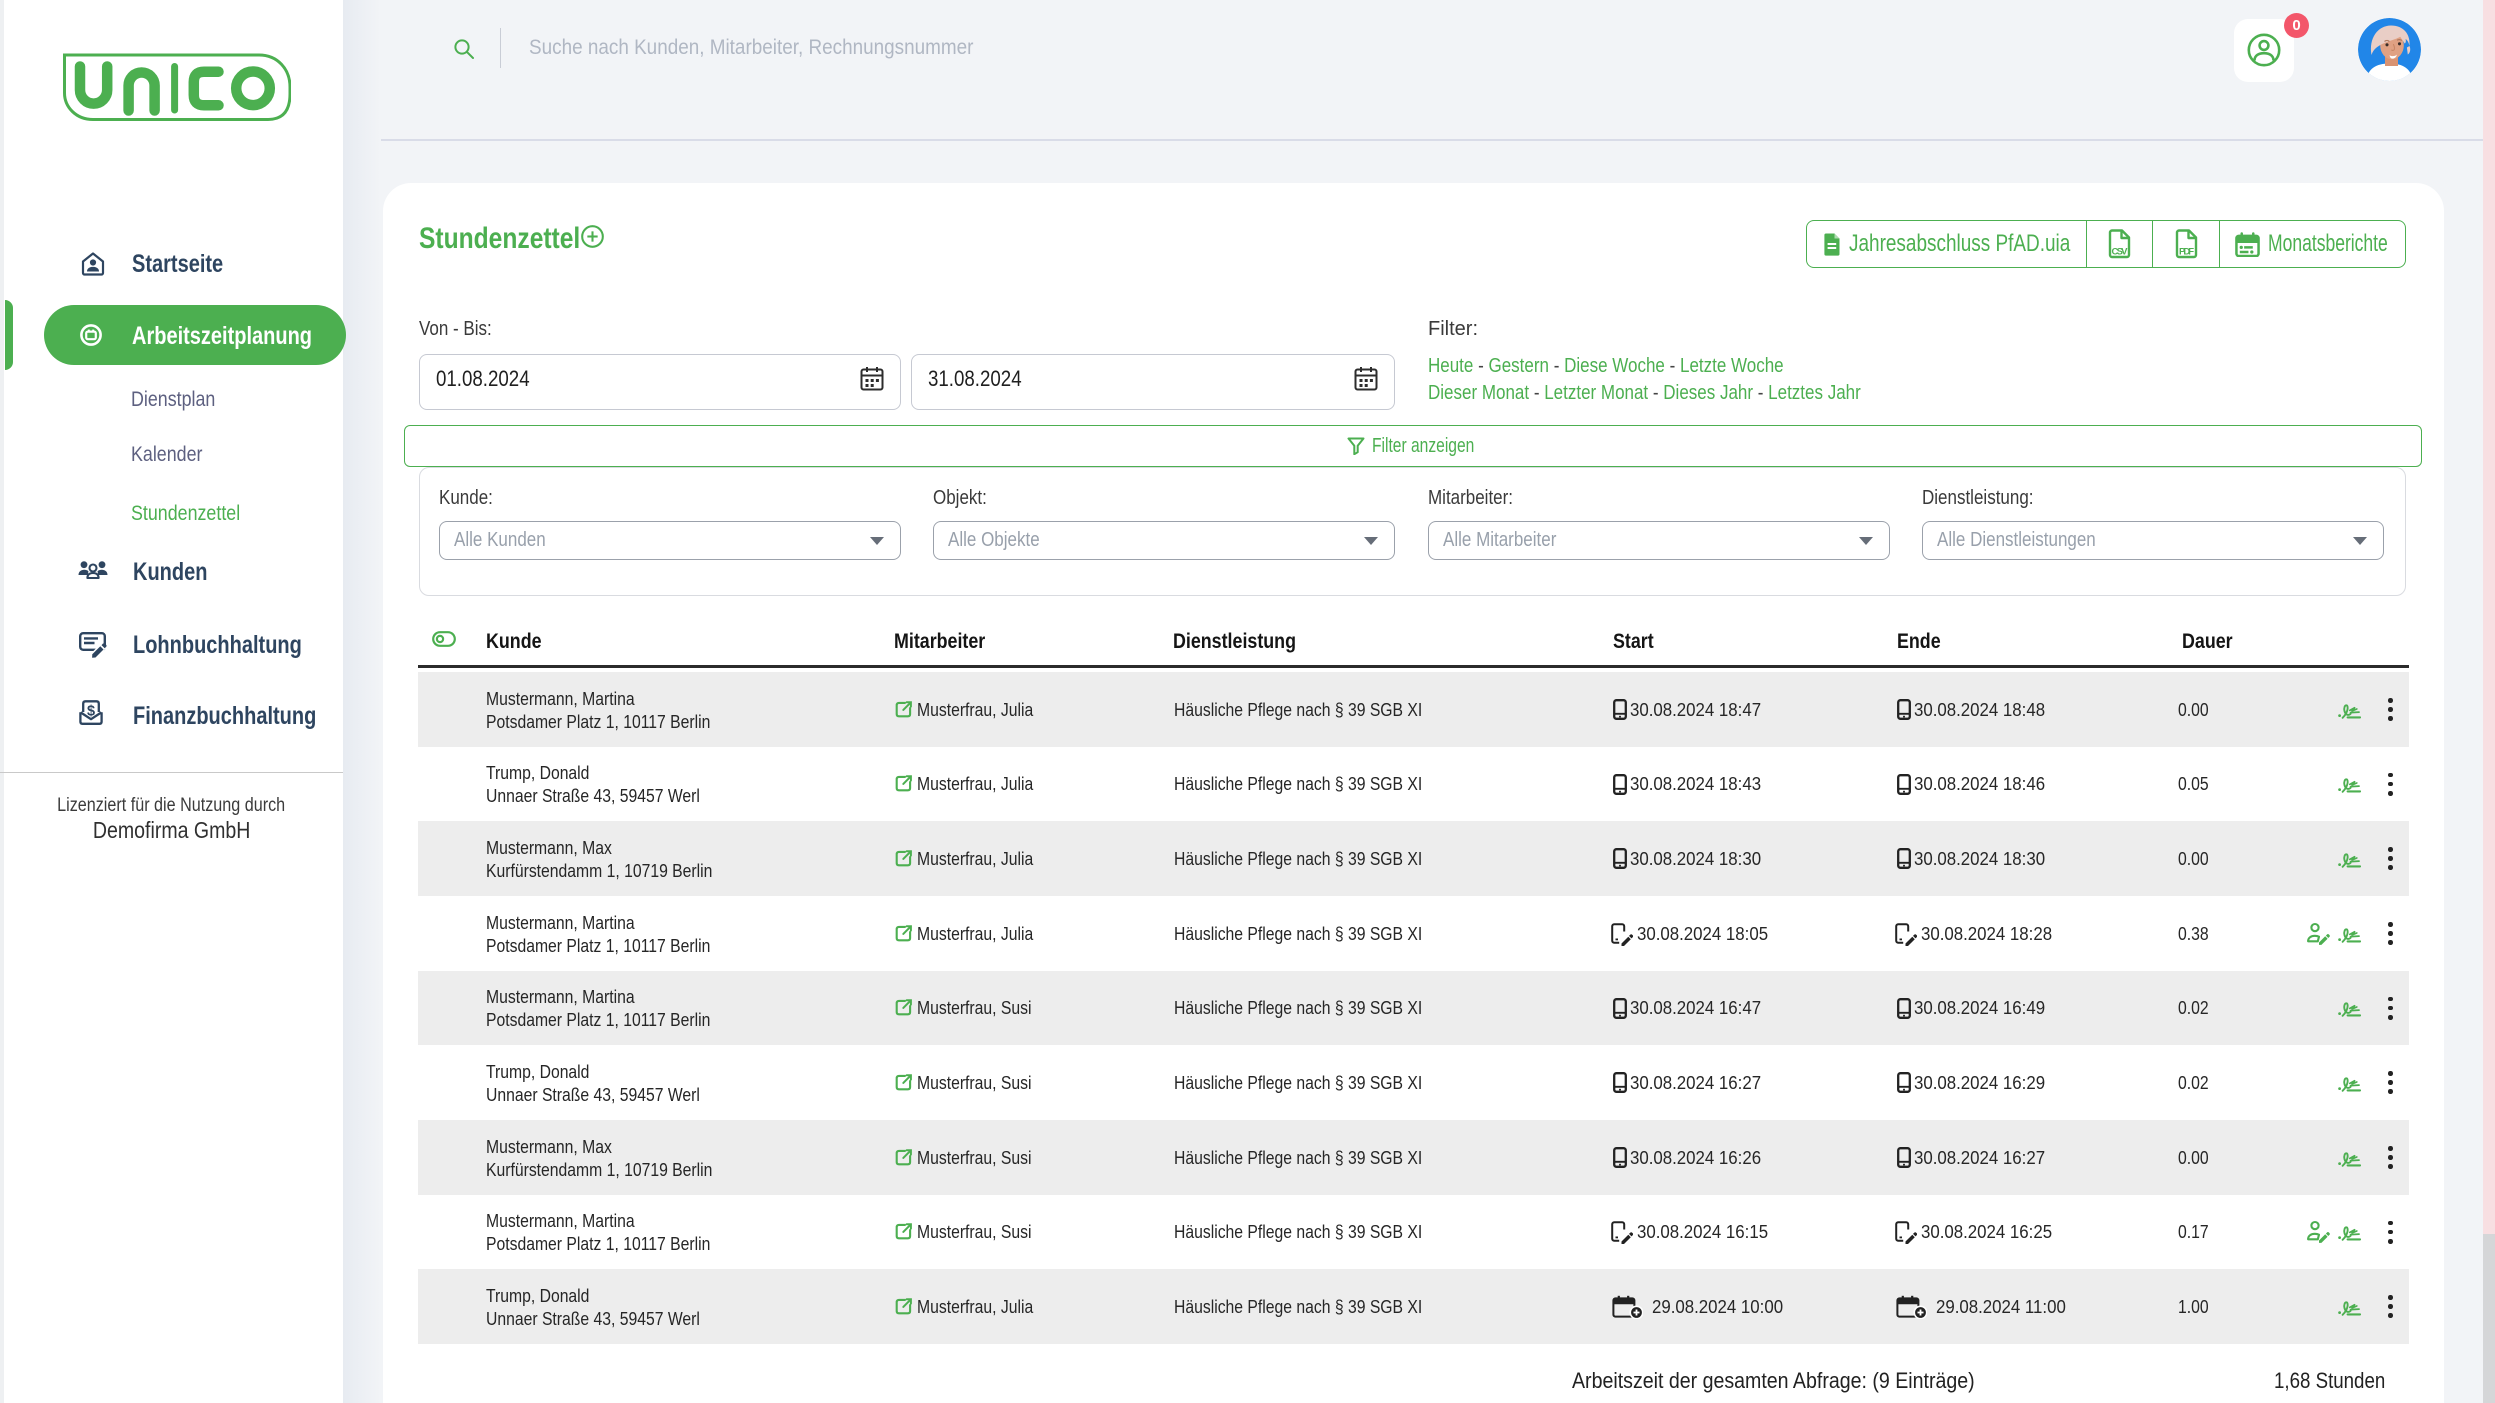 This screenshot has width=2495, height=1403. What do you see at coordinates (2186, 252) in the screenshot?
I see `svg-text: PDF` at bounding box center [2186, 252].